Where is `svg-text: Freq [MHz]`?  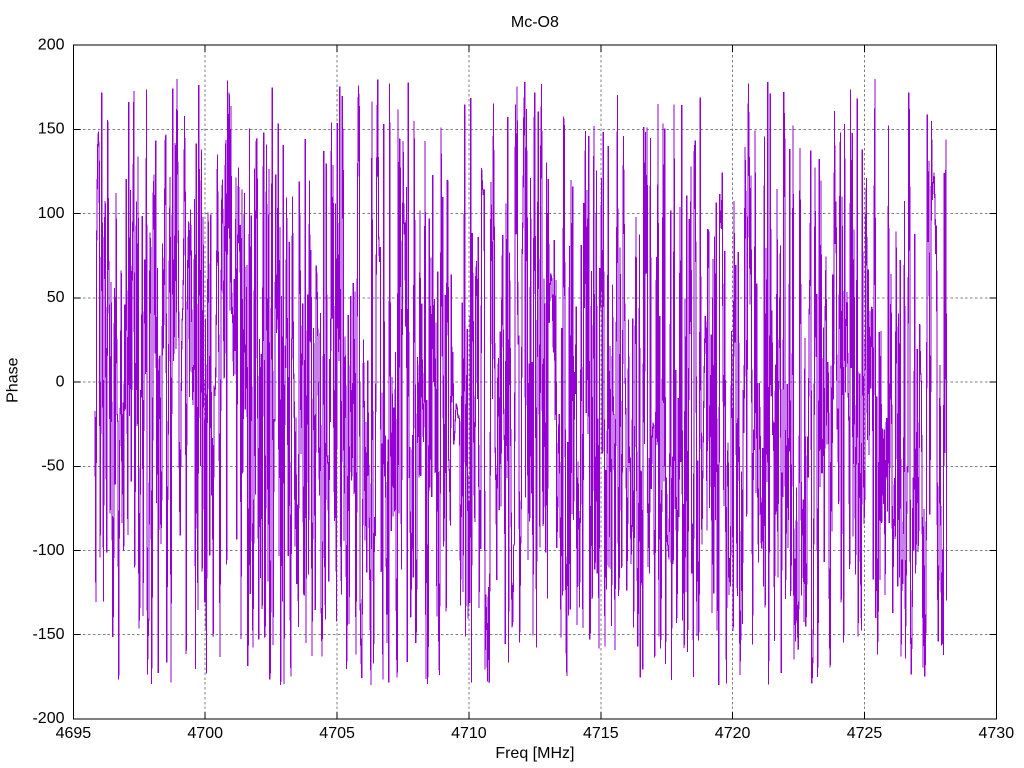
svg-text: Freq [MHz] is located at coordinates (534, 753).